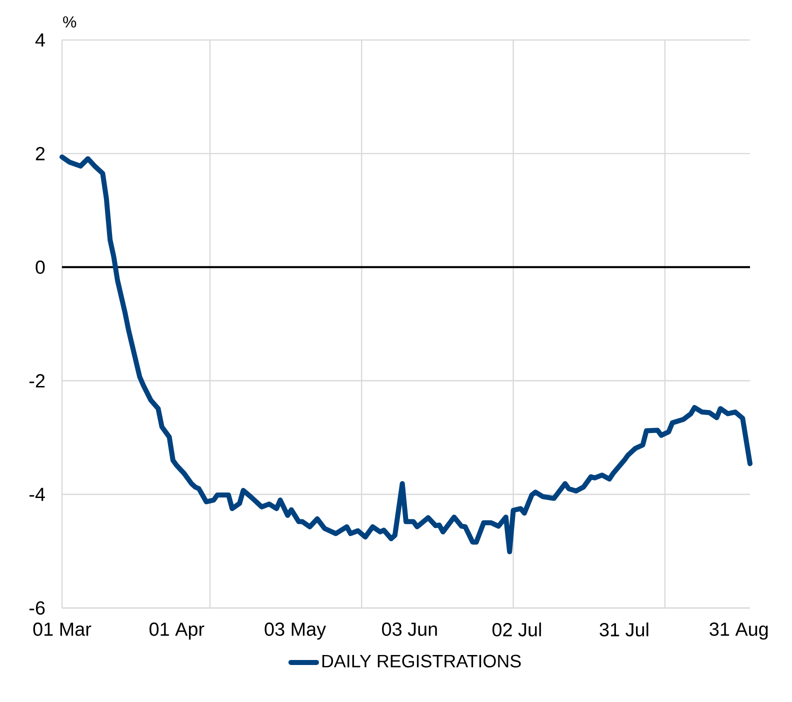  I want to click on y-tick-label: 2, so click(40, 153).